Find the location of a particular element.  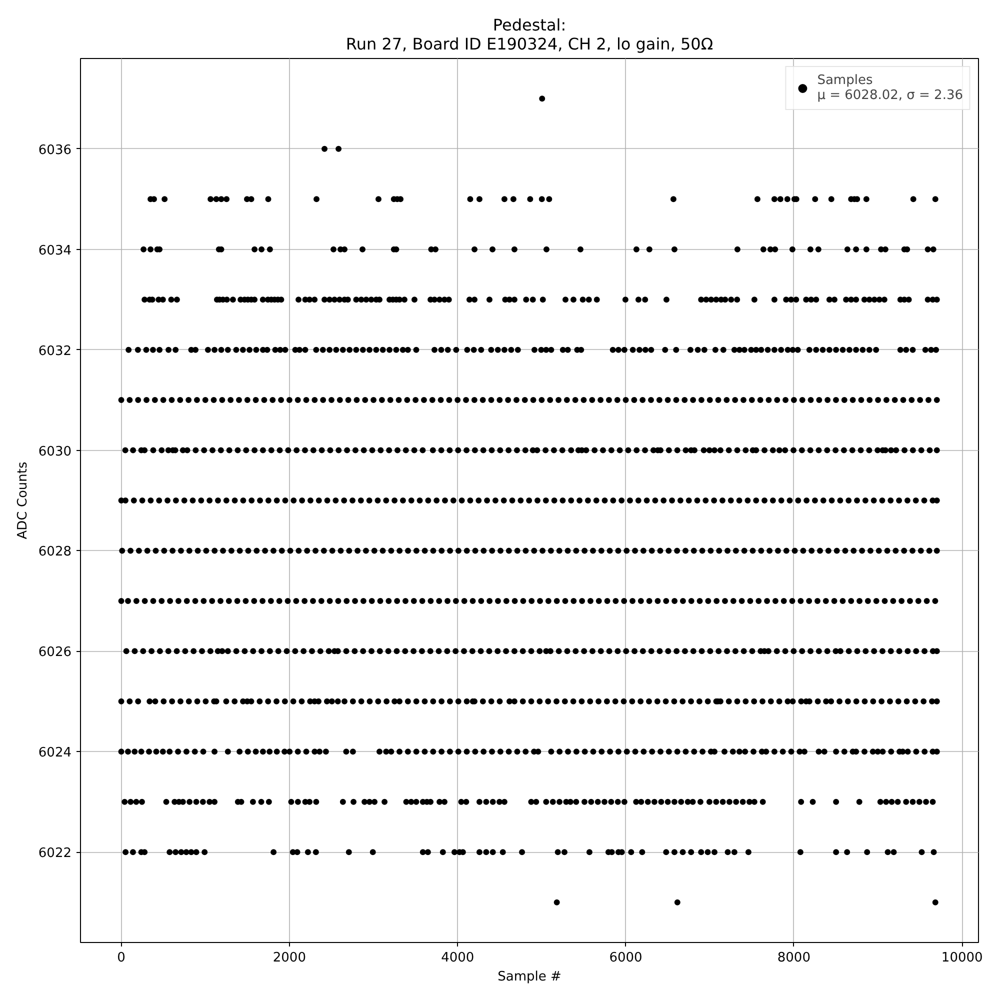

x-tick-label: 8000 is located at coordinates (793, 958).